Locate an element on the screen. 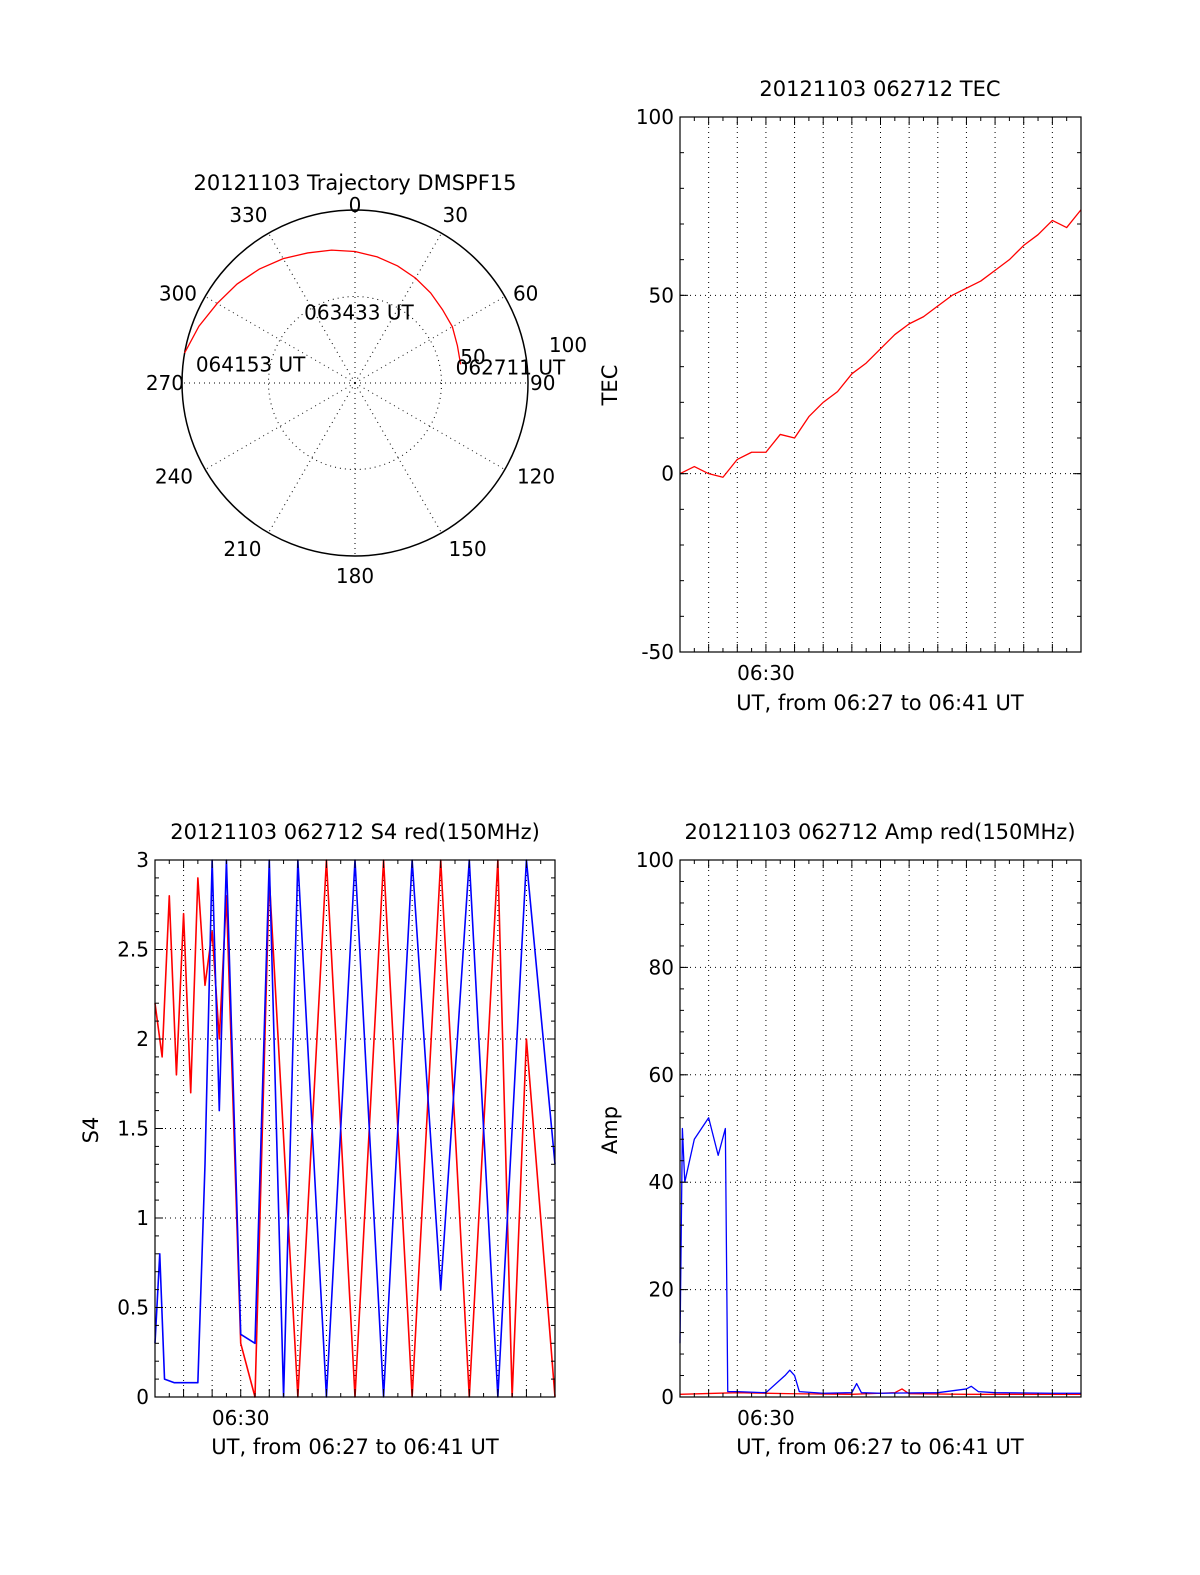 The image size is (1200, 1575). s4-ticks: 0 0.5 1 1.5 2 2.5 3 06:30 is located at coordinates (336, 1139).